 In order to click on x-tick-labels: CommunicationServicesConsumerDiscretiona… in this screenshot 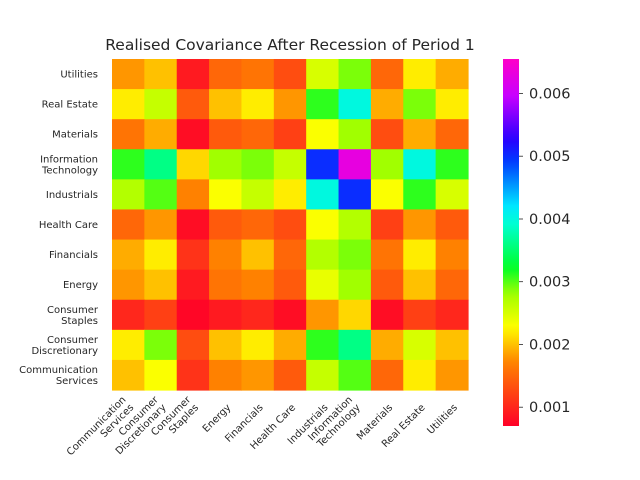, I will do `click(262, 426)`.